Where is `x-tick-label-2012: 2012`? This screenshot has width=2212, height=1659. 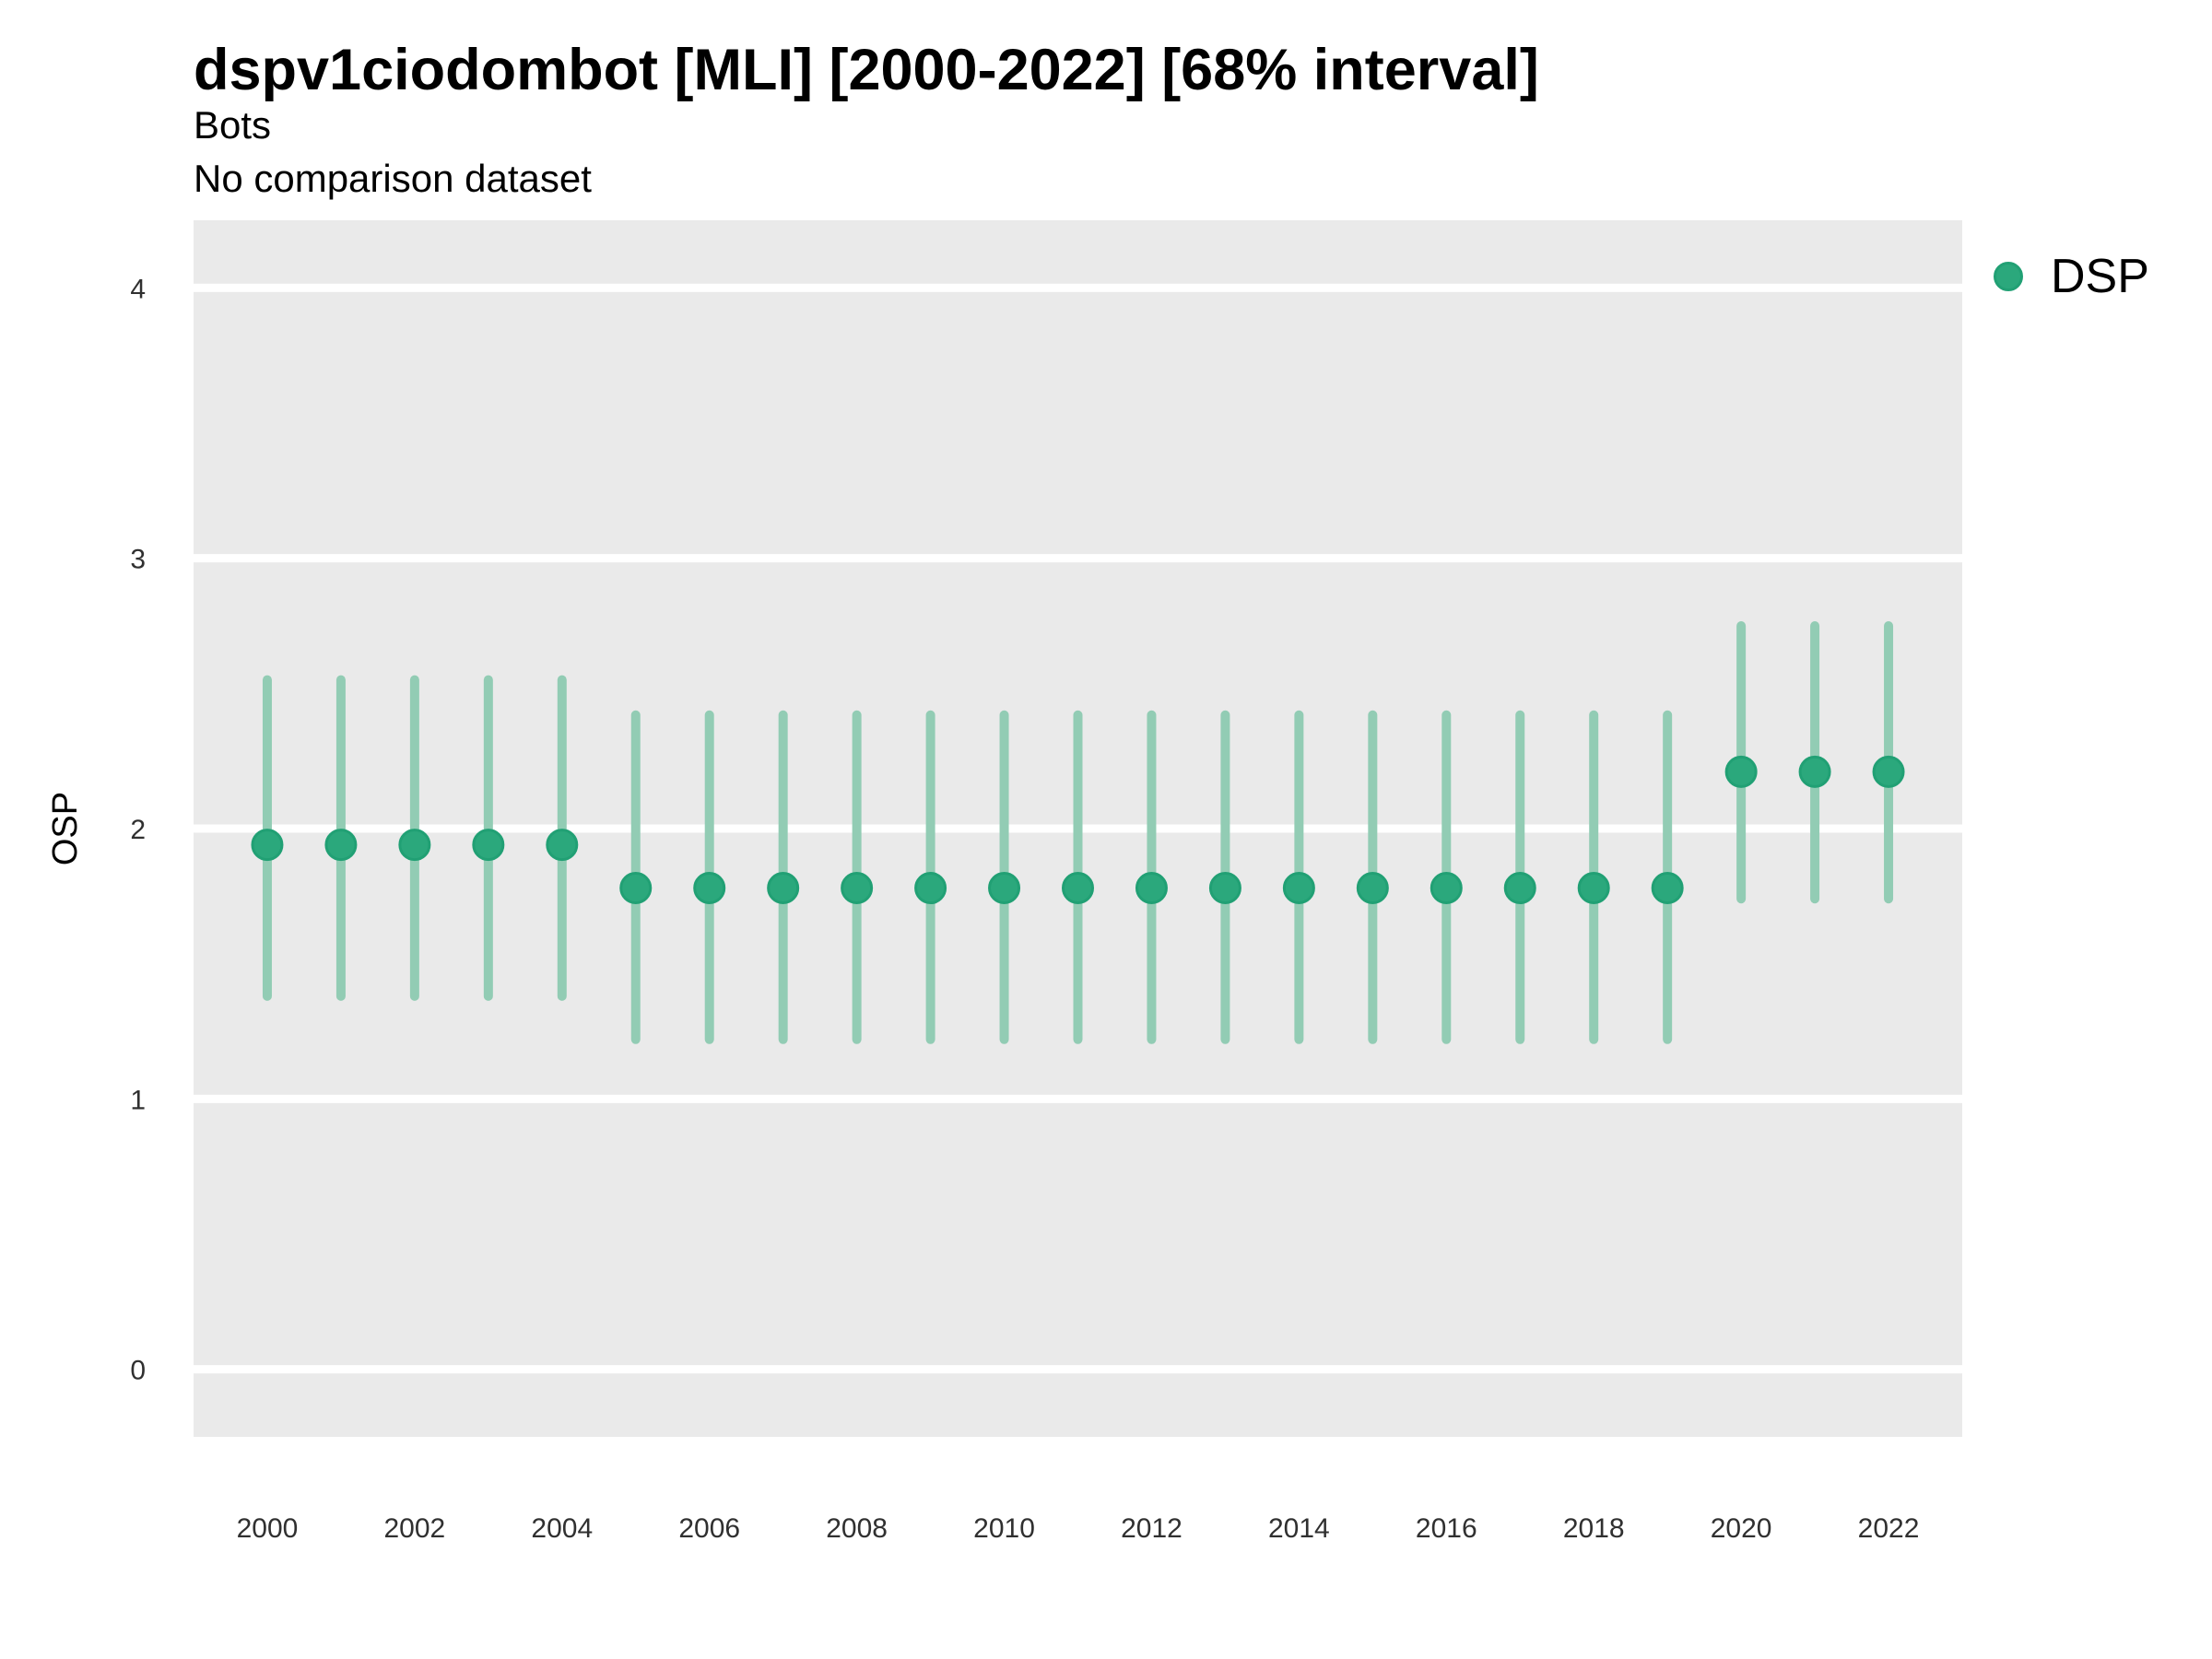
x-tick-label-2012: 2012 is located at coordinates (1151, 1528).